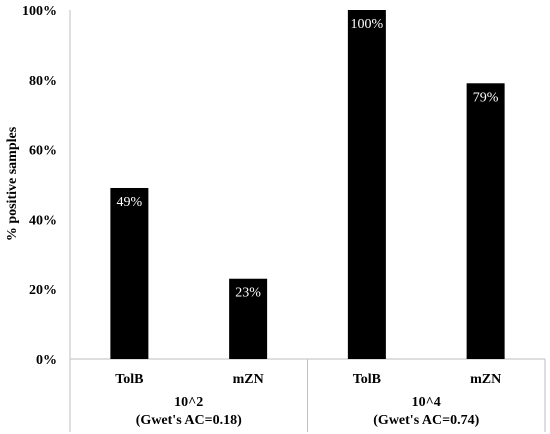  Describe the element at coordinates (12, 183) in the screenshot. I see `y-axis-title: % positive samples` at that location.